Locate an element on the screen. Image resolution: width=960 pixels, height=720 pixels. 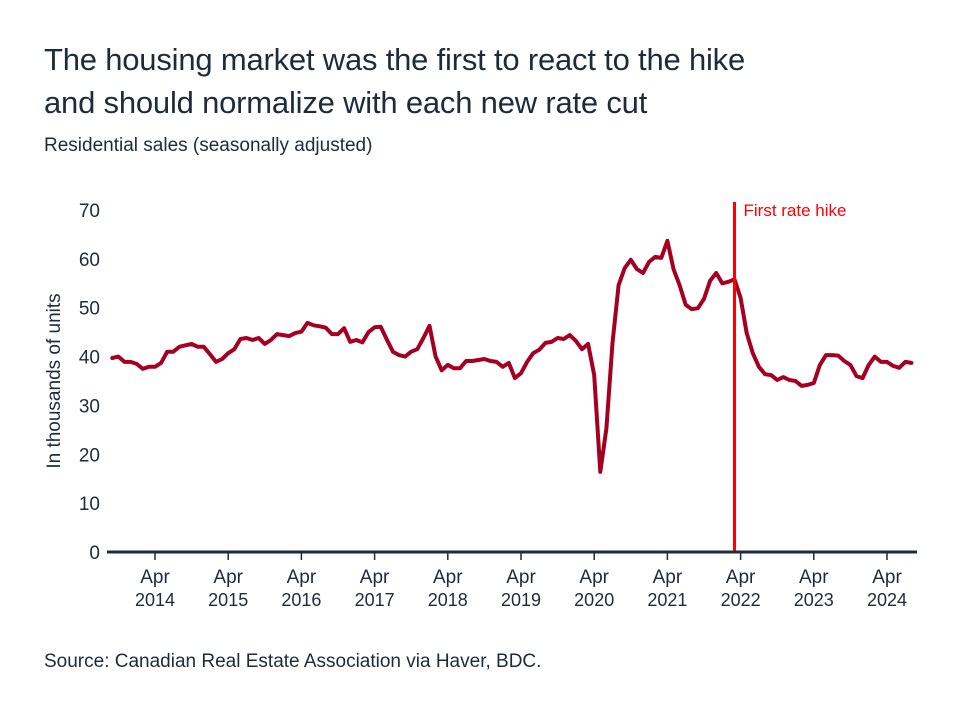
y-tick-label: 70 is located at coordinates (89, 211).